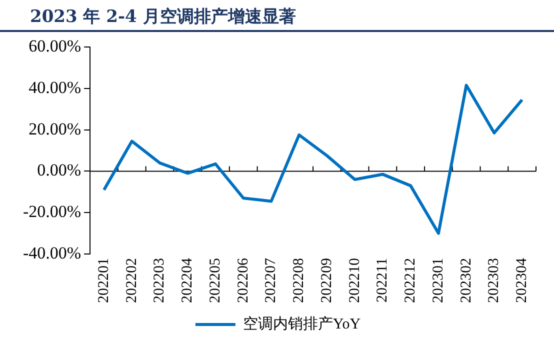 The width and height of the screenshot is (554, 342). Describe the element at coordinates (410, 280) in the screenshot. I see `x-tick-label: 202212` at that location.